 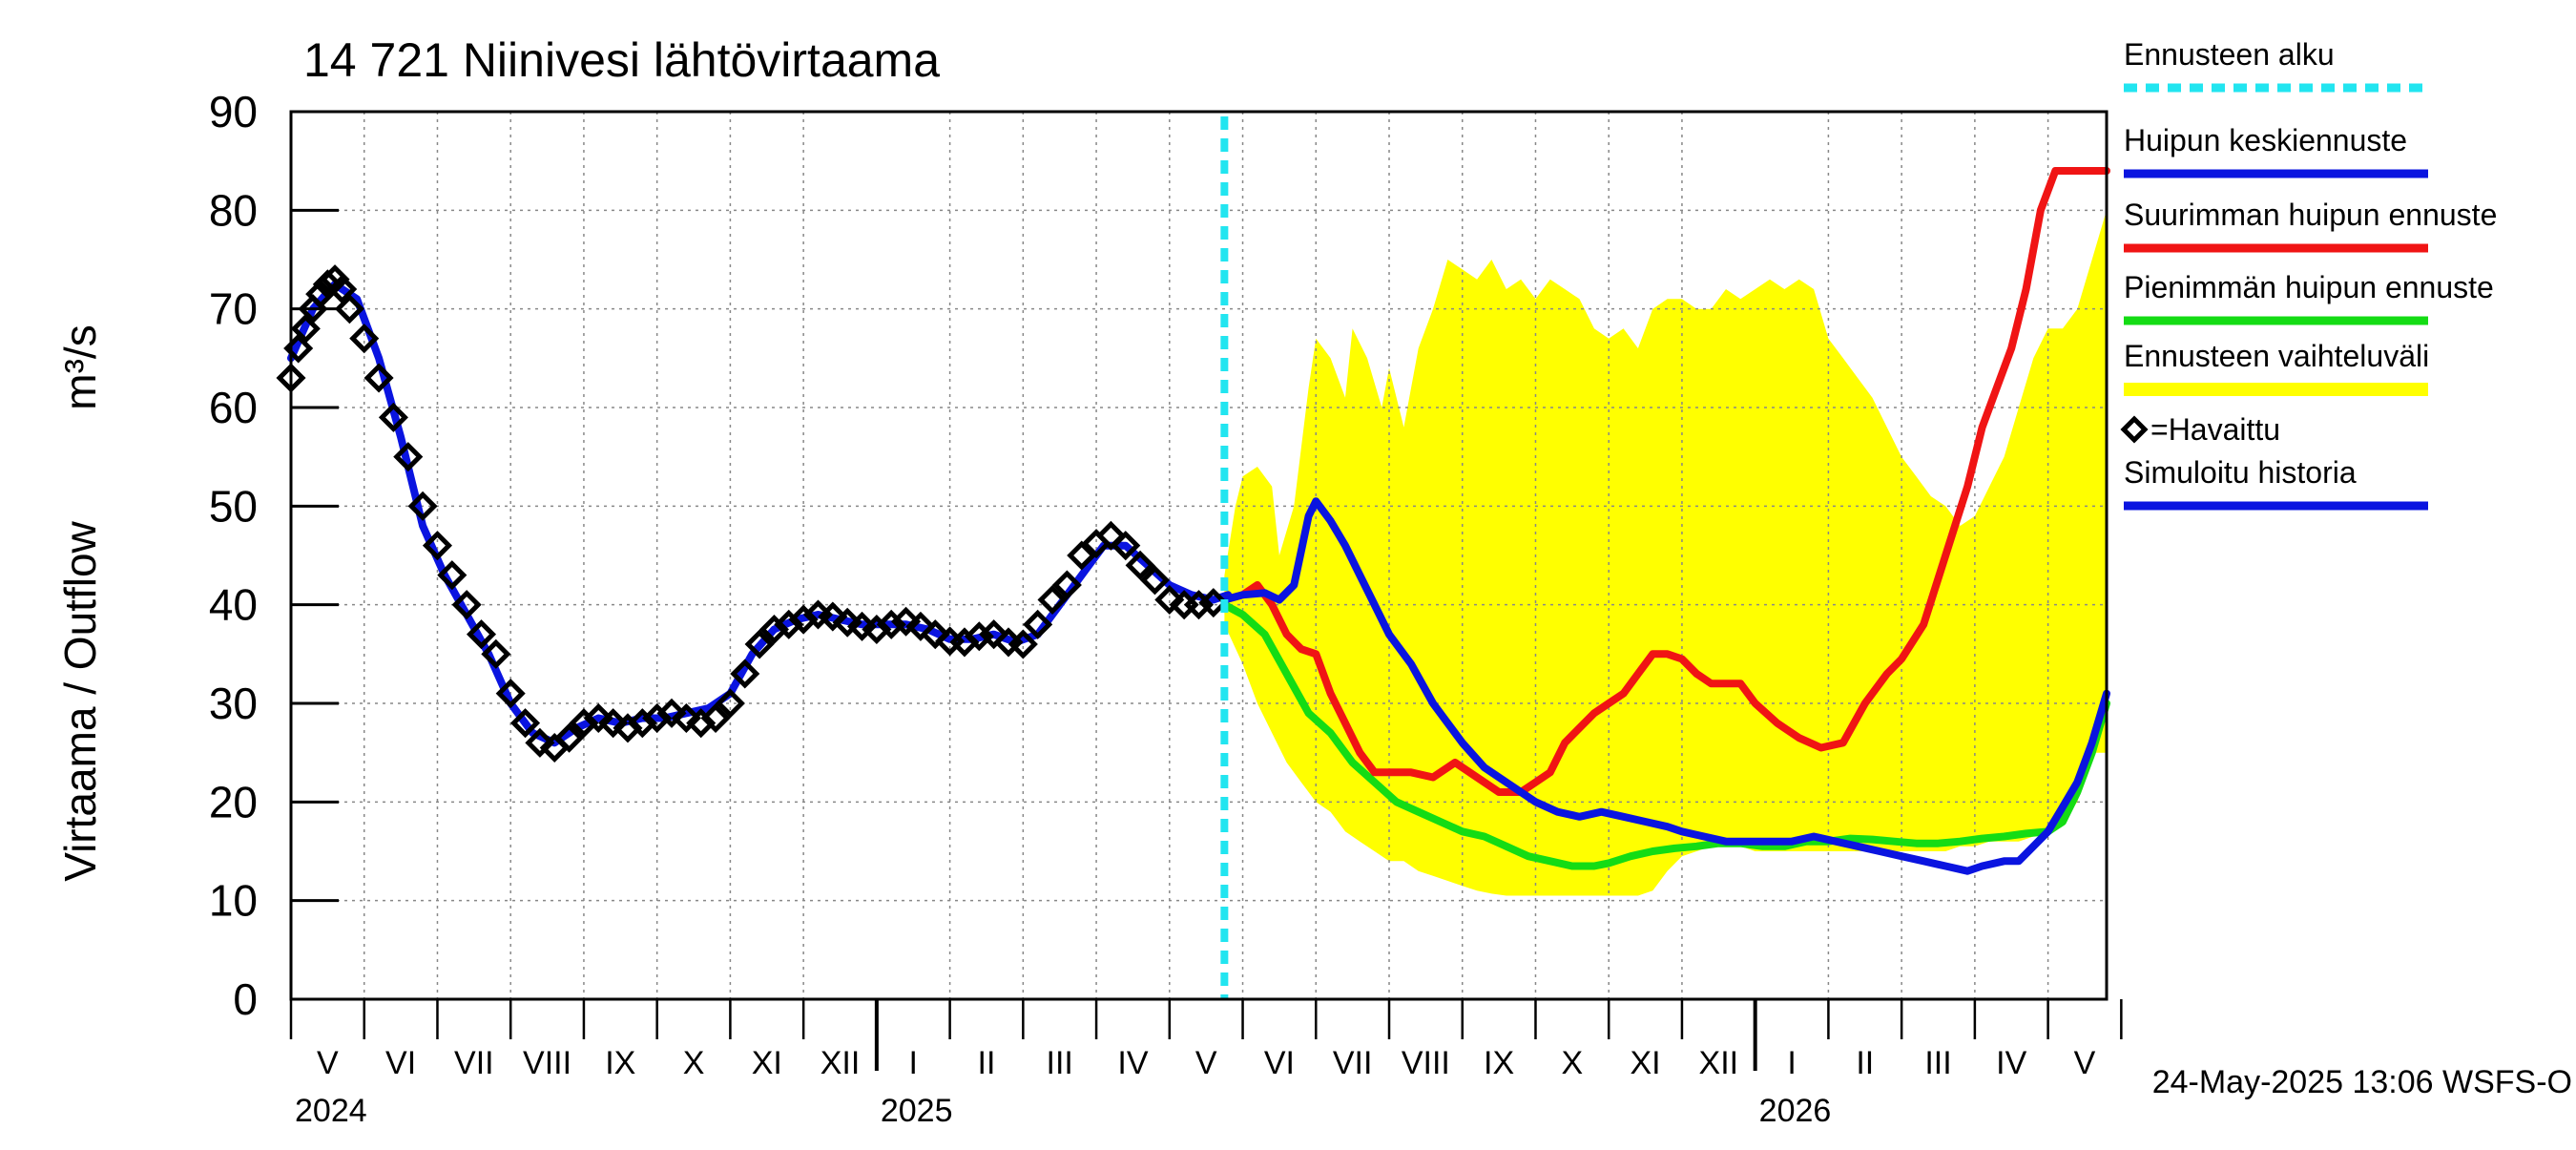 What do you see at coordinates (233, 309) in the screenshot?
I see `y-tick-label: 70` at bounding box center [233, 309].